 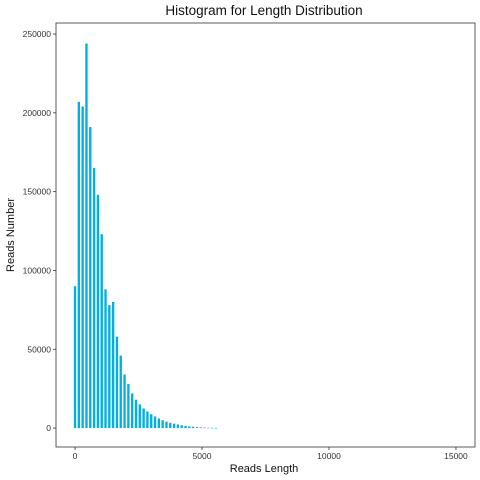 I want to click on y-tick-label: 100000, so click(x=37, y=270).